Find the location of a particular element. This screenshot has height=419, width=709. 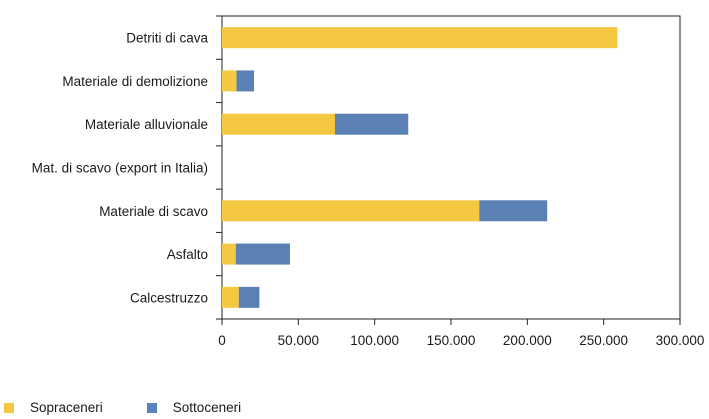

bar-sopraceneri-materiale-di-demolizione is located at coordinates (229, 81).